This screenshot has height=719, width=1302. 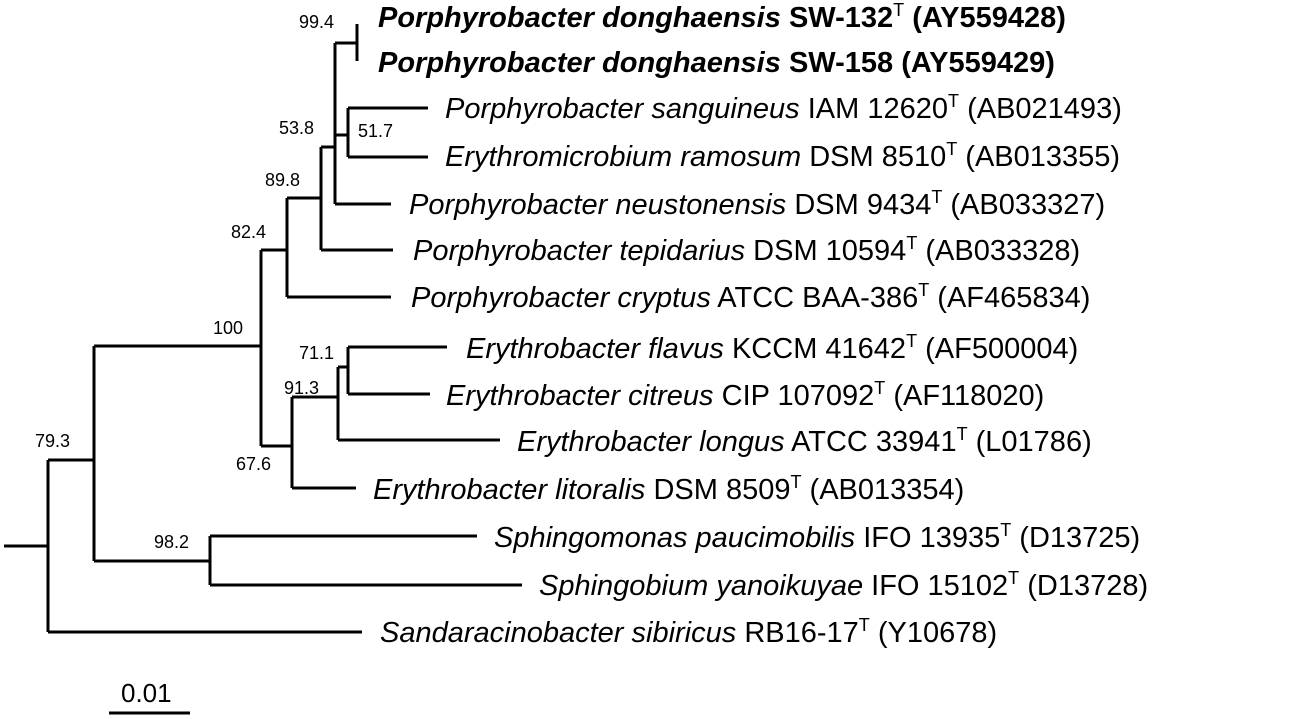 I want to click on bootstrap-porphyro-core: 53.8, so click(x=296, y=128).